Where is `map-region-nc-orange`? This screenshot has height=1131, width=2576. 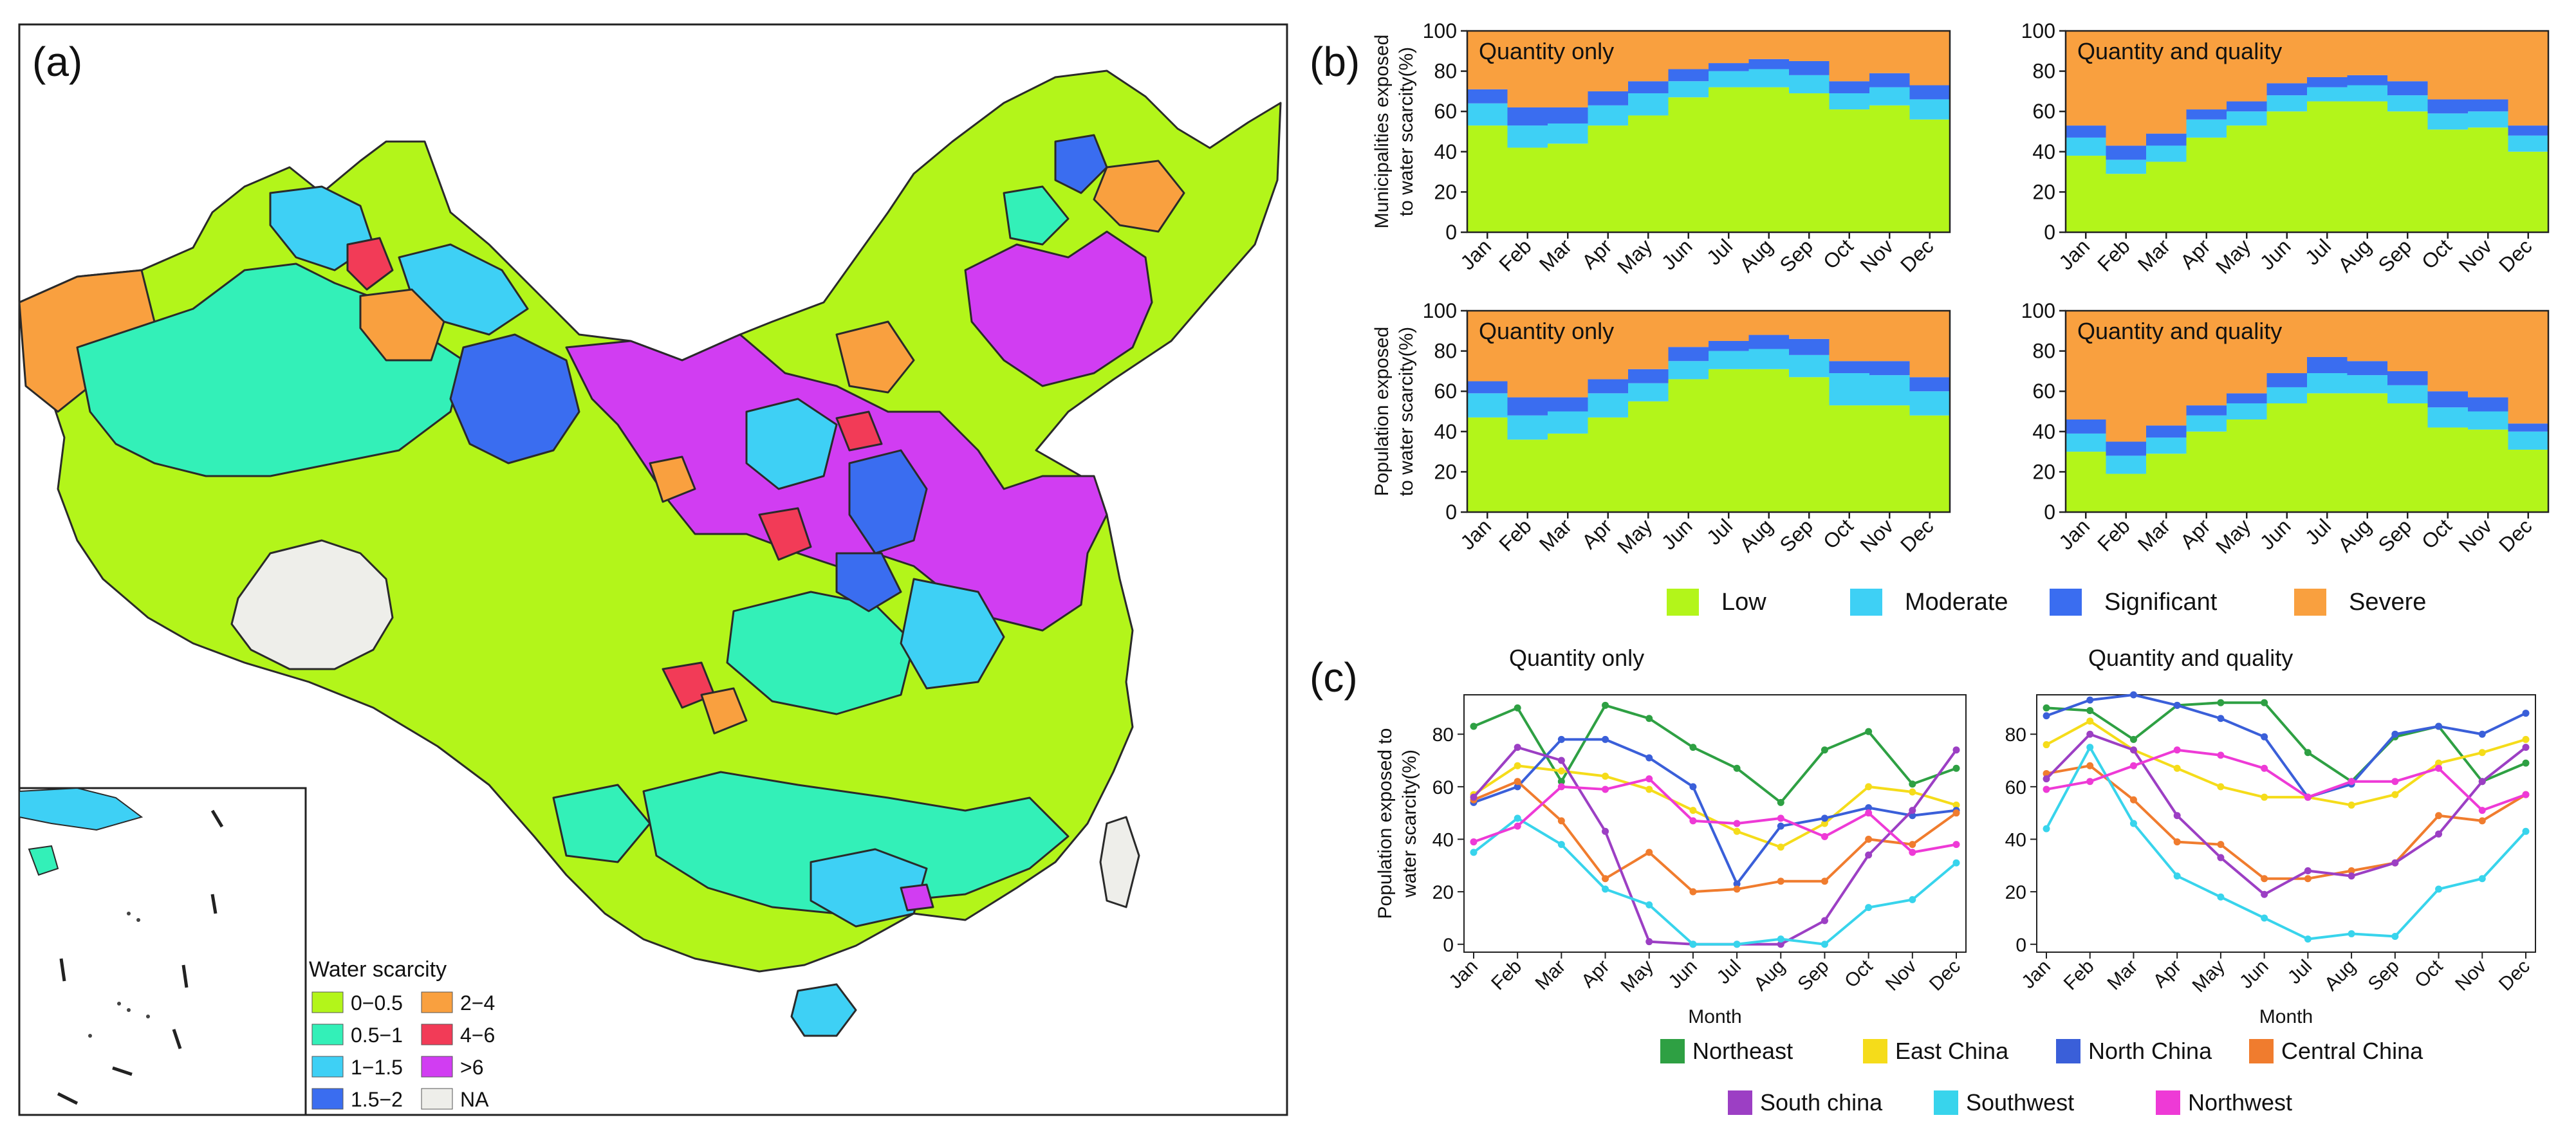
map-region-nc-orange is located at coordinates (672, 479).